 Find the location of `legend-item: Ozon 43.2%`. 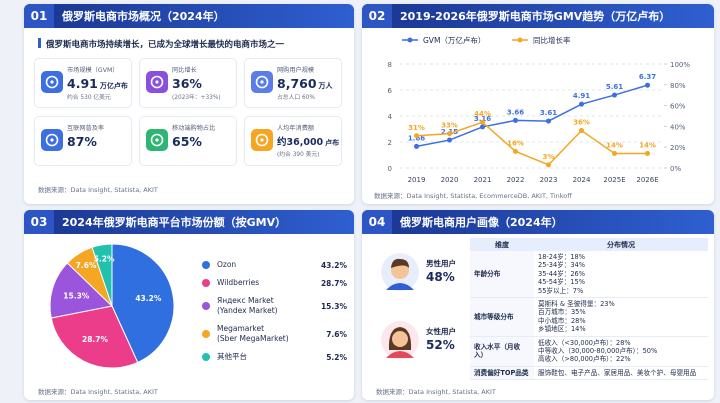

legend-item: Ozon 43.2% is located at coordinates (274, 265).